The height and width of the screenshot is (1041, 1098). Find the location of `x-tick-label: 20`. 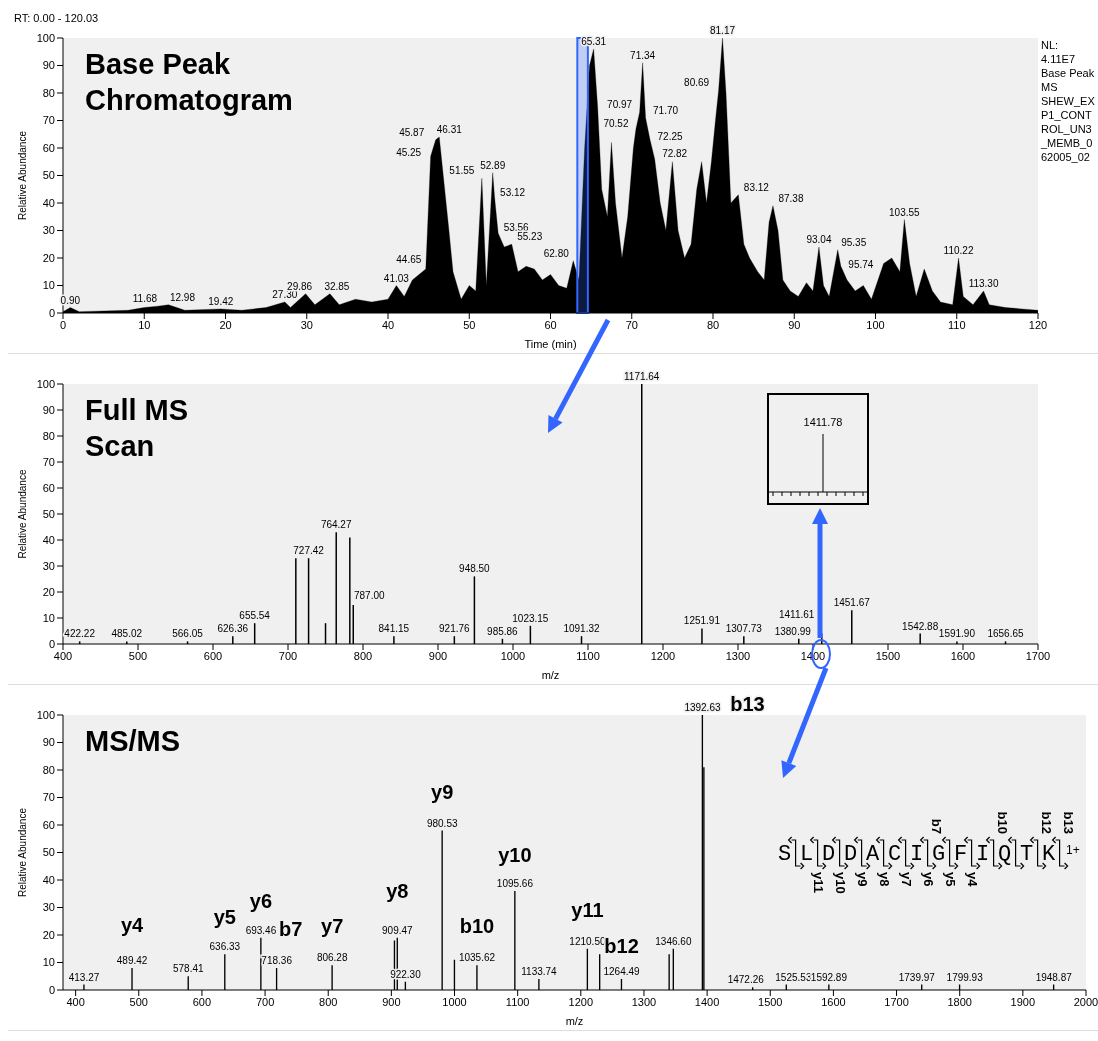

x-tick-label: 20 is located at coordinates (225, 324).